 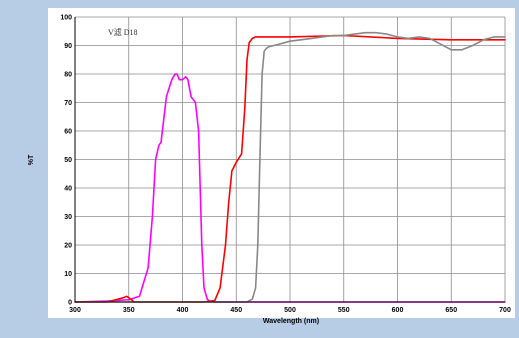 I want to click on x-tick-label-300: 300, so click(x=75, y=310).